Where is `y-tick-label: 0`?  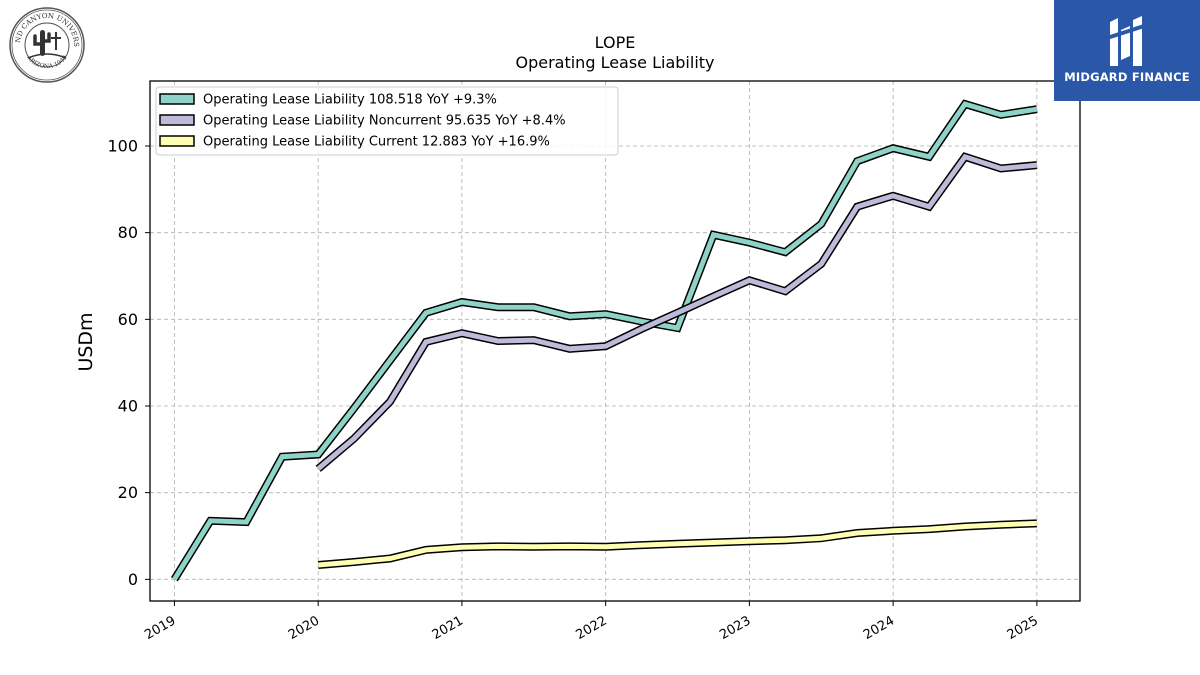 y-tick-label: 0 is located at coordinates (133, 579).